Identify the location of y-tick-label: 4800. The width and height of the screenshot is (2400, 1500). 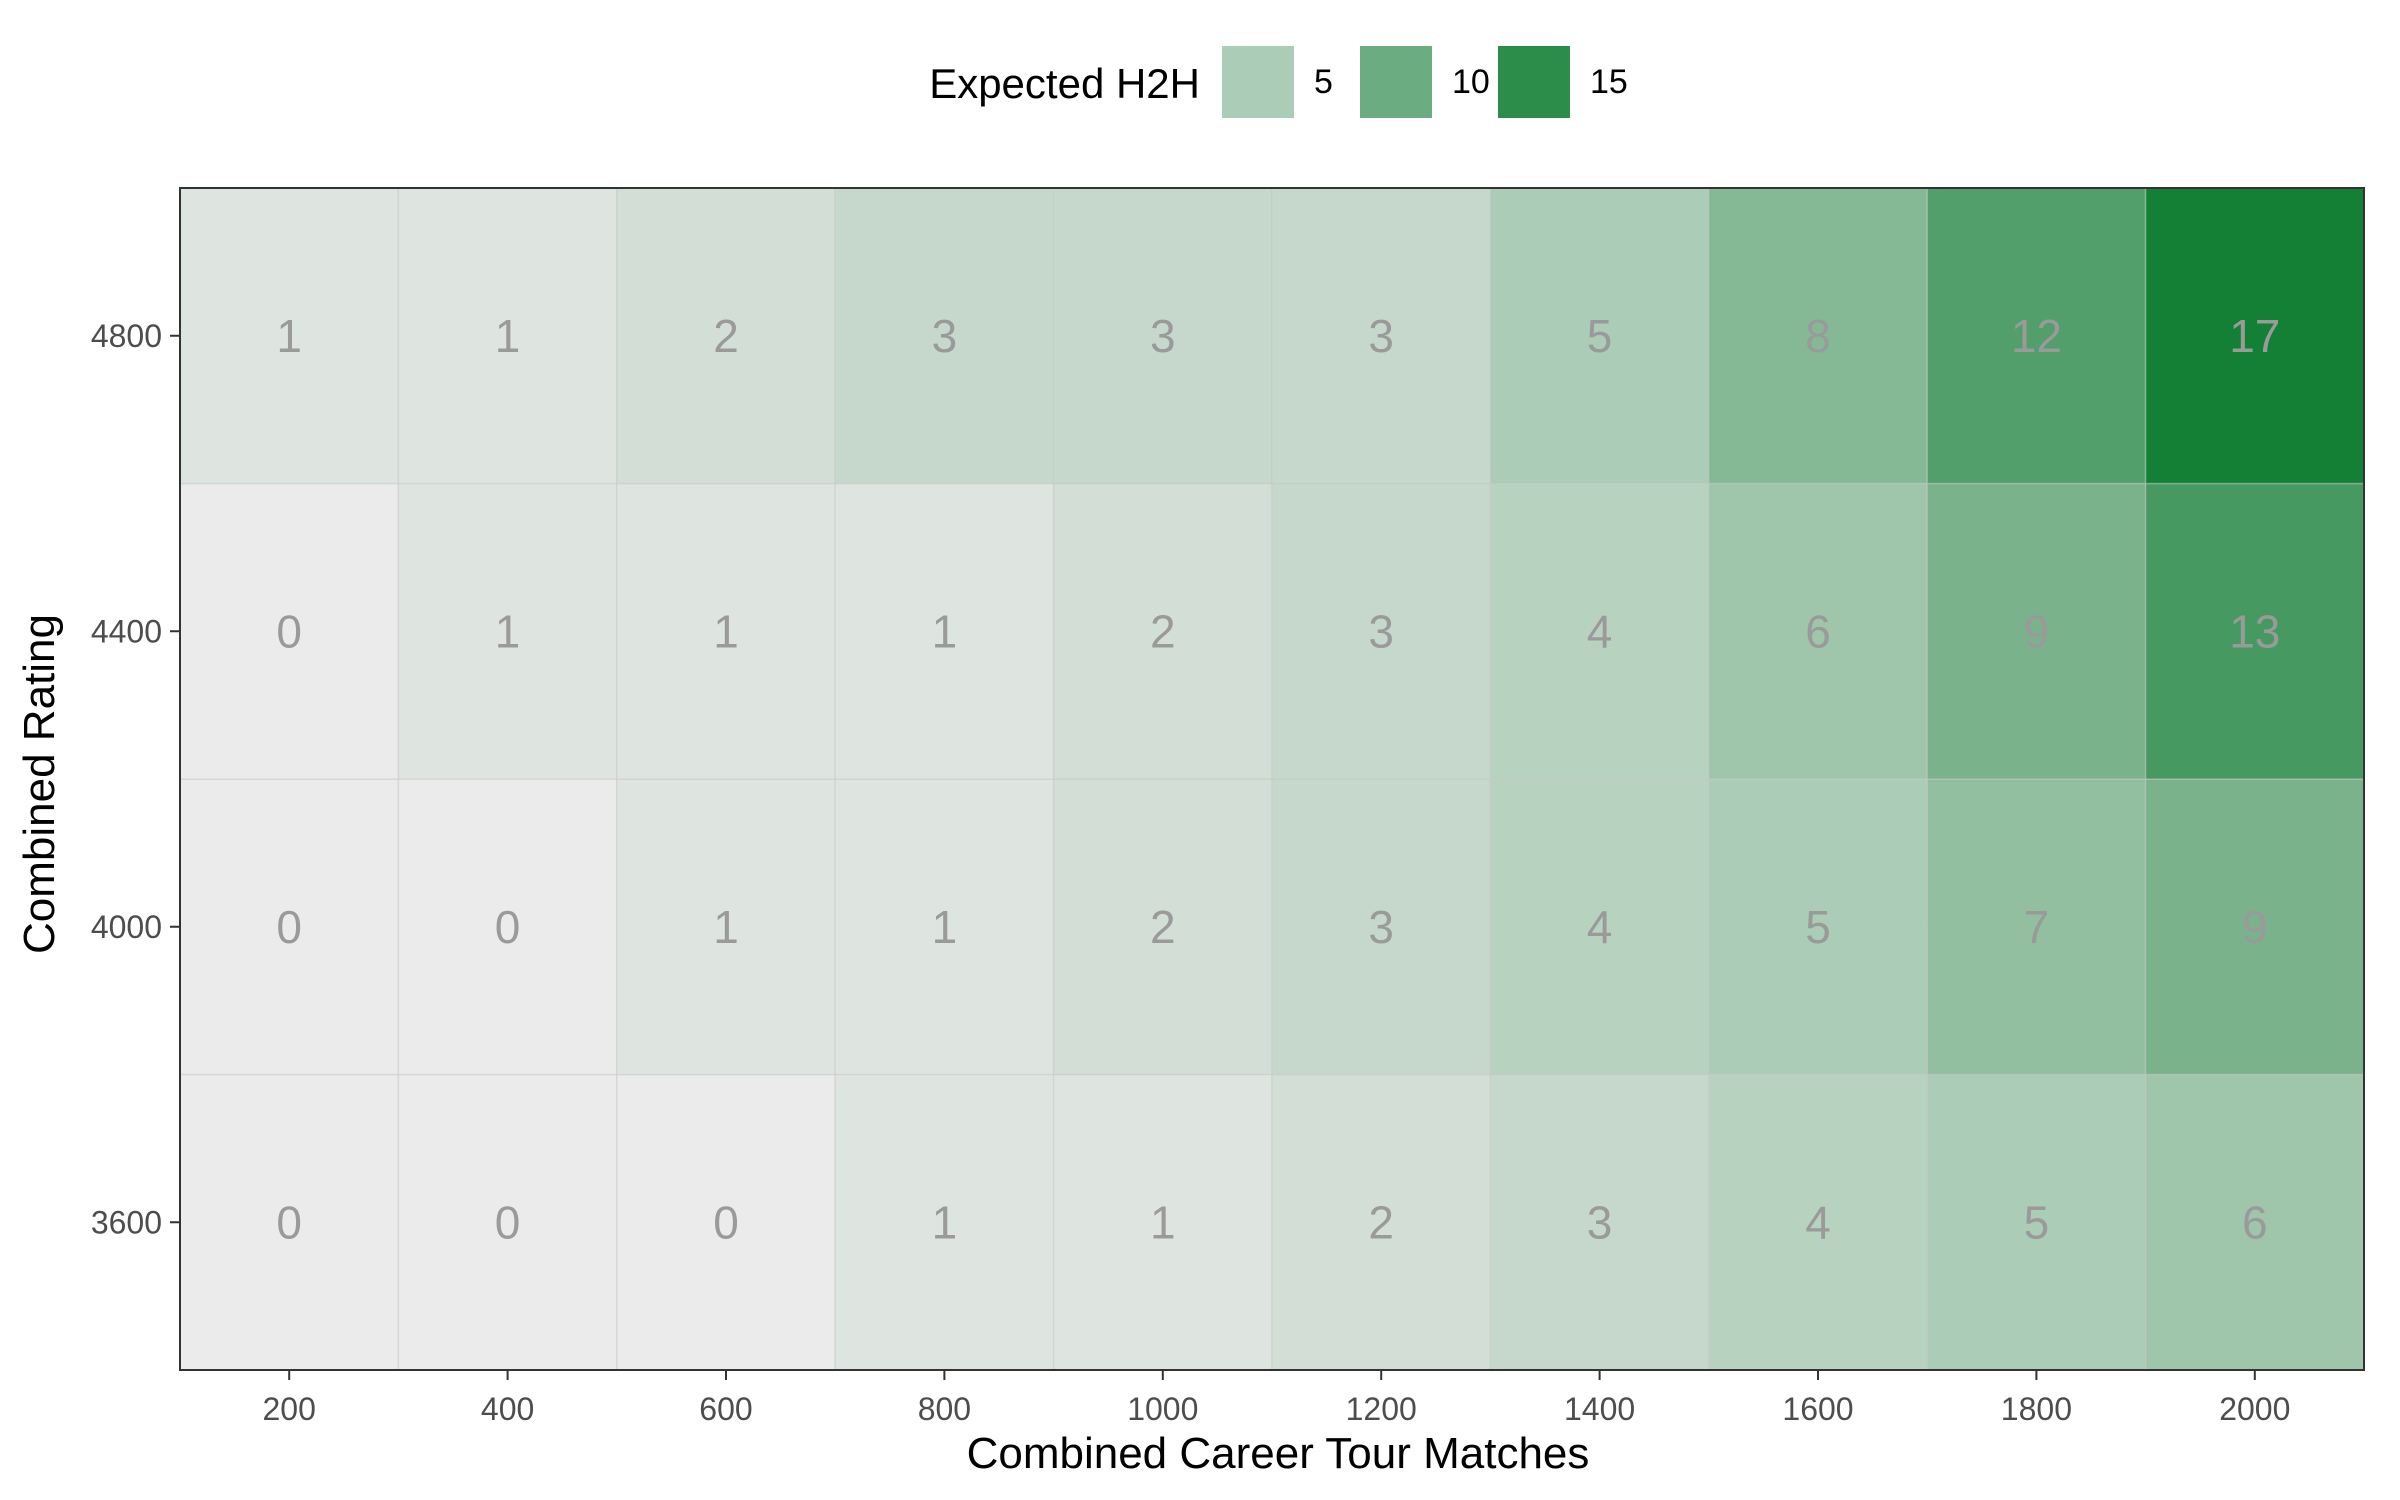
(126, 336).